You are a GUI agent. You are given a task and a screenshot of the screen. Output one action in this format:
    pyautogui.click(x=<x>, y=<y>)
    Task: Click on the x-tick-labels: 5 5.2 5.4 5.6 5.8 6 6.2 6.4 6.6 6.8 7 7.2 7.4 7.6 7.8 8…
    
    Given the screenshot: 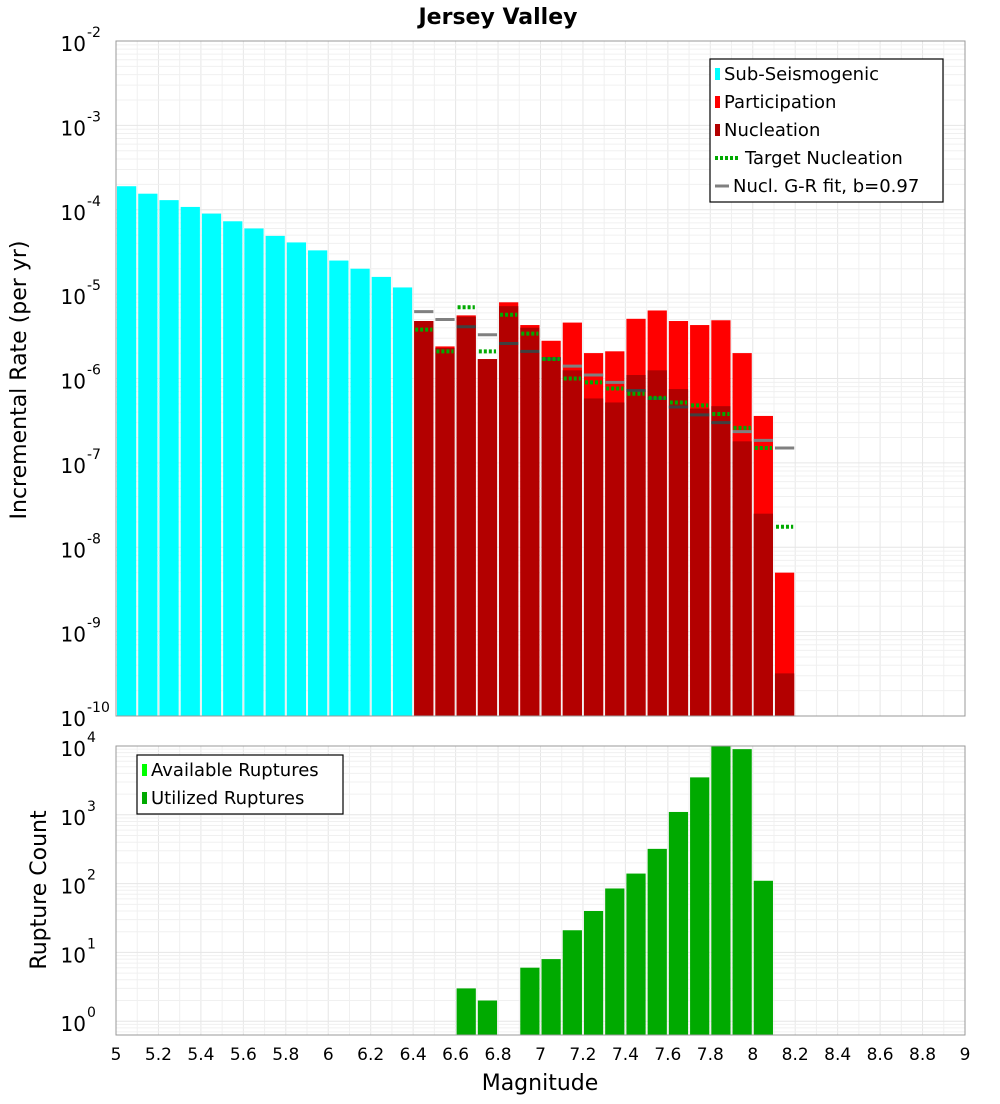 What is the action you would take?
    pyautogui.click(x=541, y=1055)
    